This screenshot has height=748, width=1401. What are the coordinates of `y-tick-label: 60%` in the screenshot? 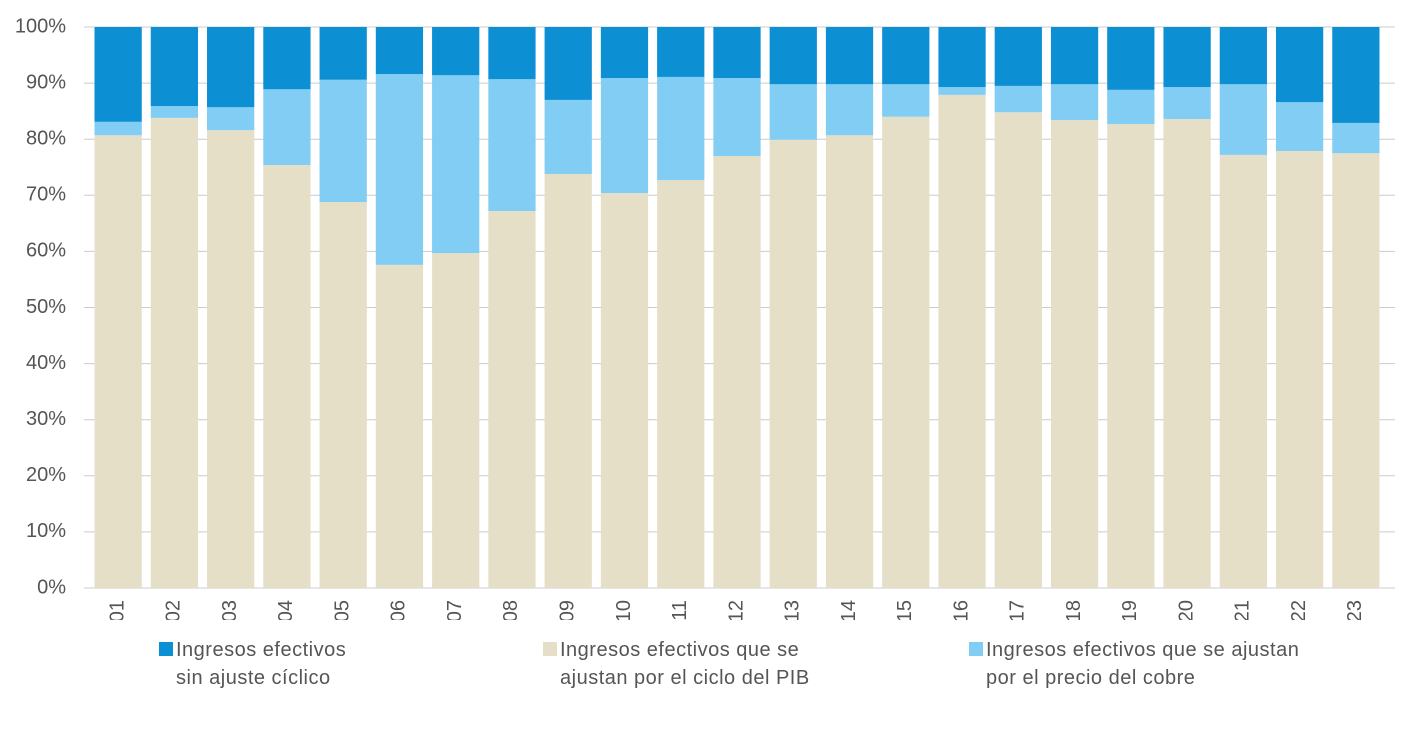 It's located at (46, 251).